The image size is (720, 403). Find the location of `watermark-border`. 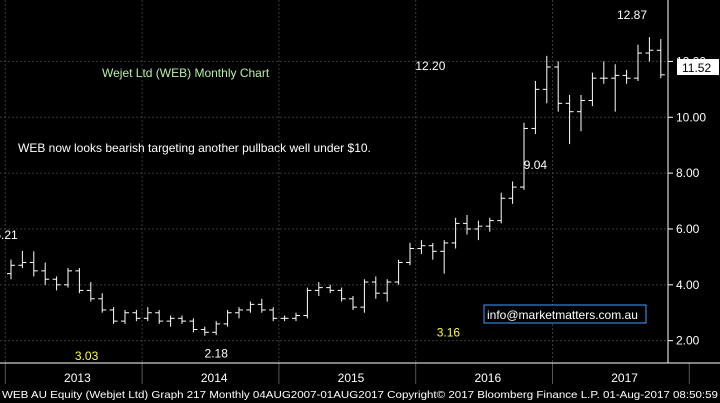

watermark-border is located at coordinates (565, 314).